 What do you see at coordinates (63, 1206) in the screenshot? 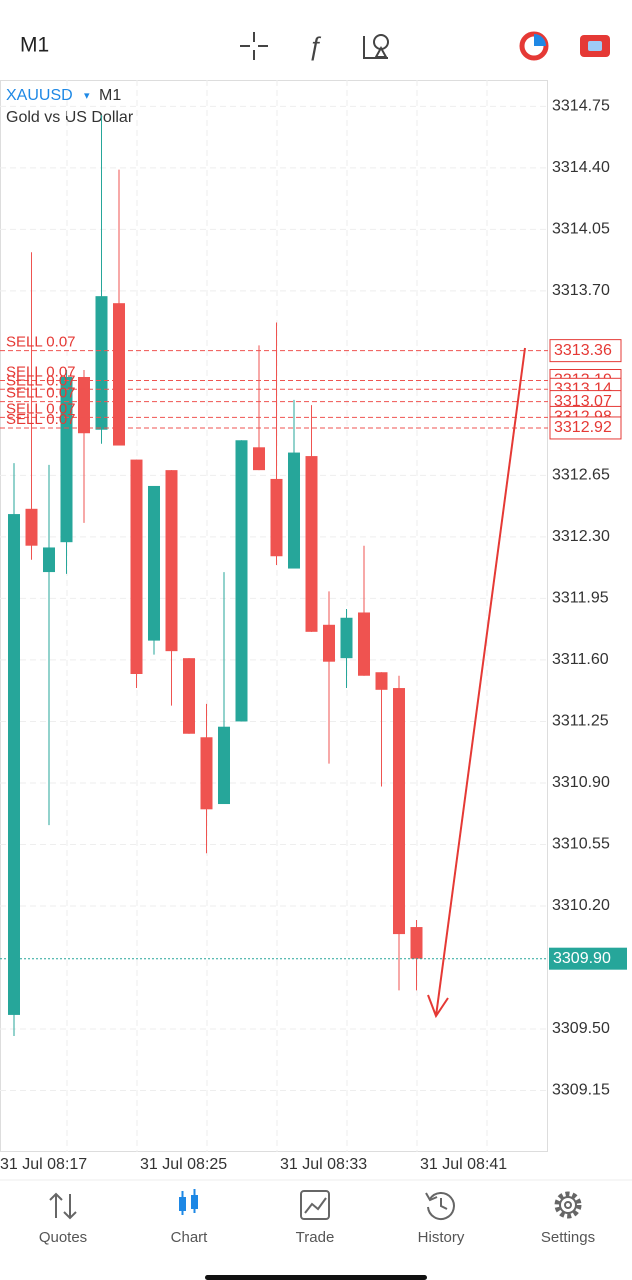
I see `quotes-icon` at bounding box center [63, 1206].